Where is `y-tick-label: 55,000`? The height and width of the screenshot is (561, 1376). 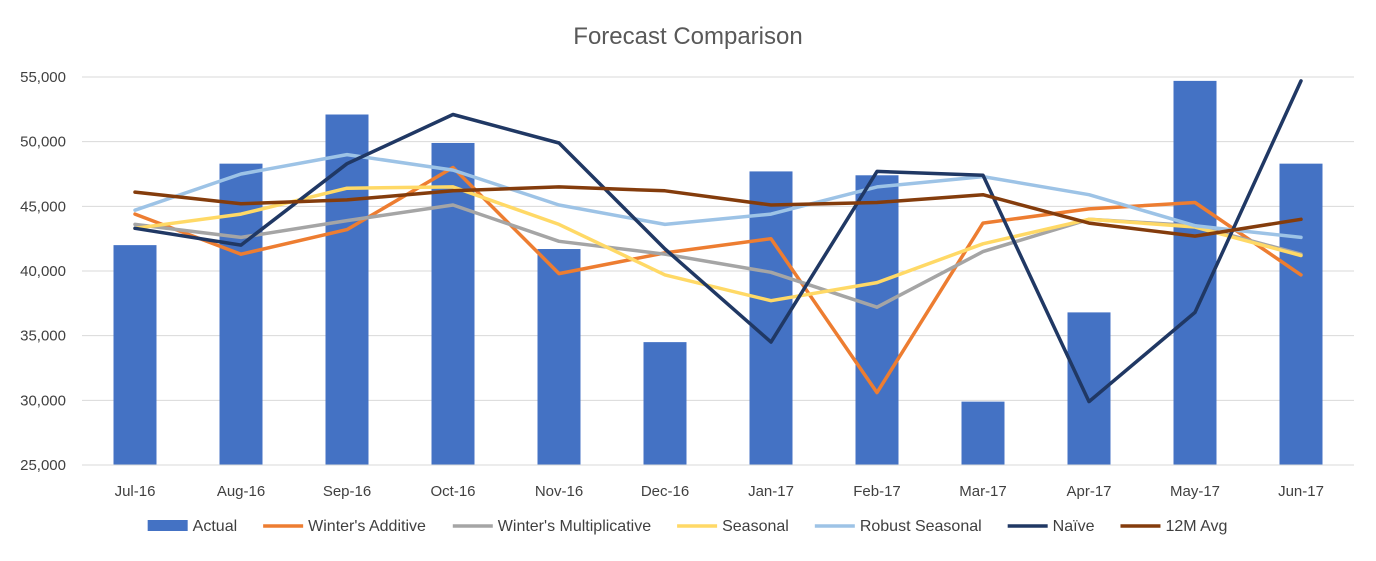
y-tick-label: 55,000 is located at coordinates (43, 77).